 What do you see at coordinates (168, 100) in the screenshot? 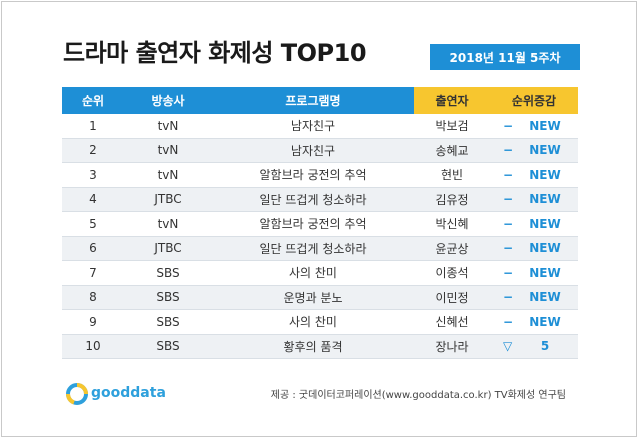
I see `header-network: 방송사` at bounding box center [168, 100].